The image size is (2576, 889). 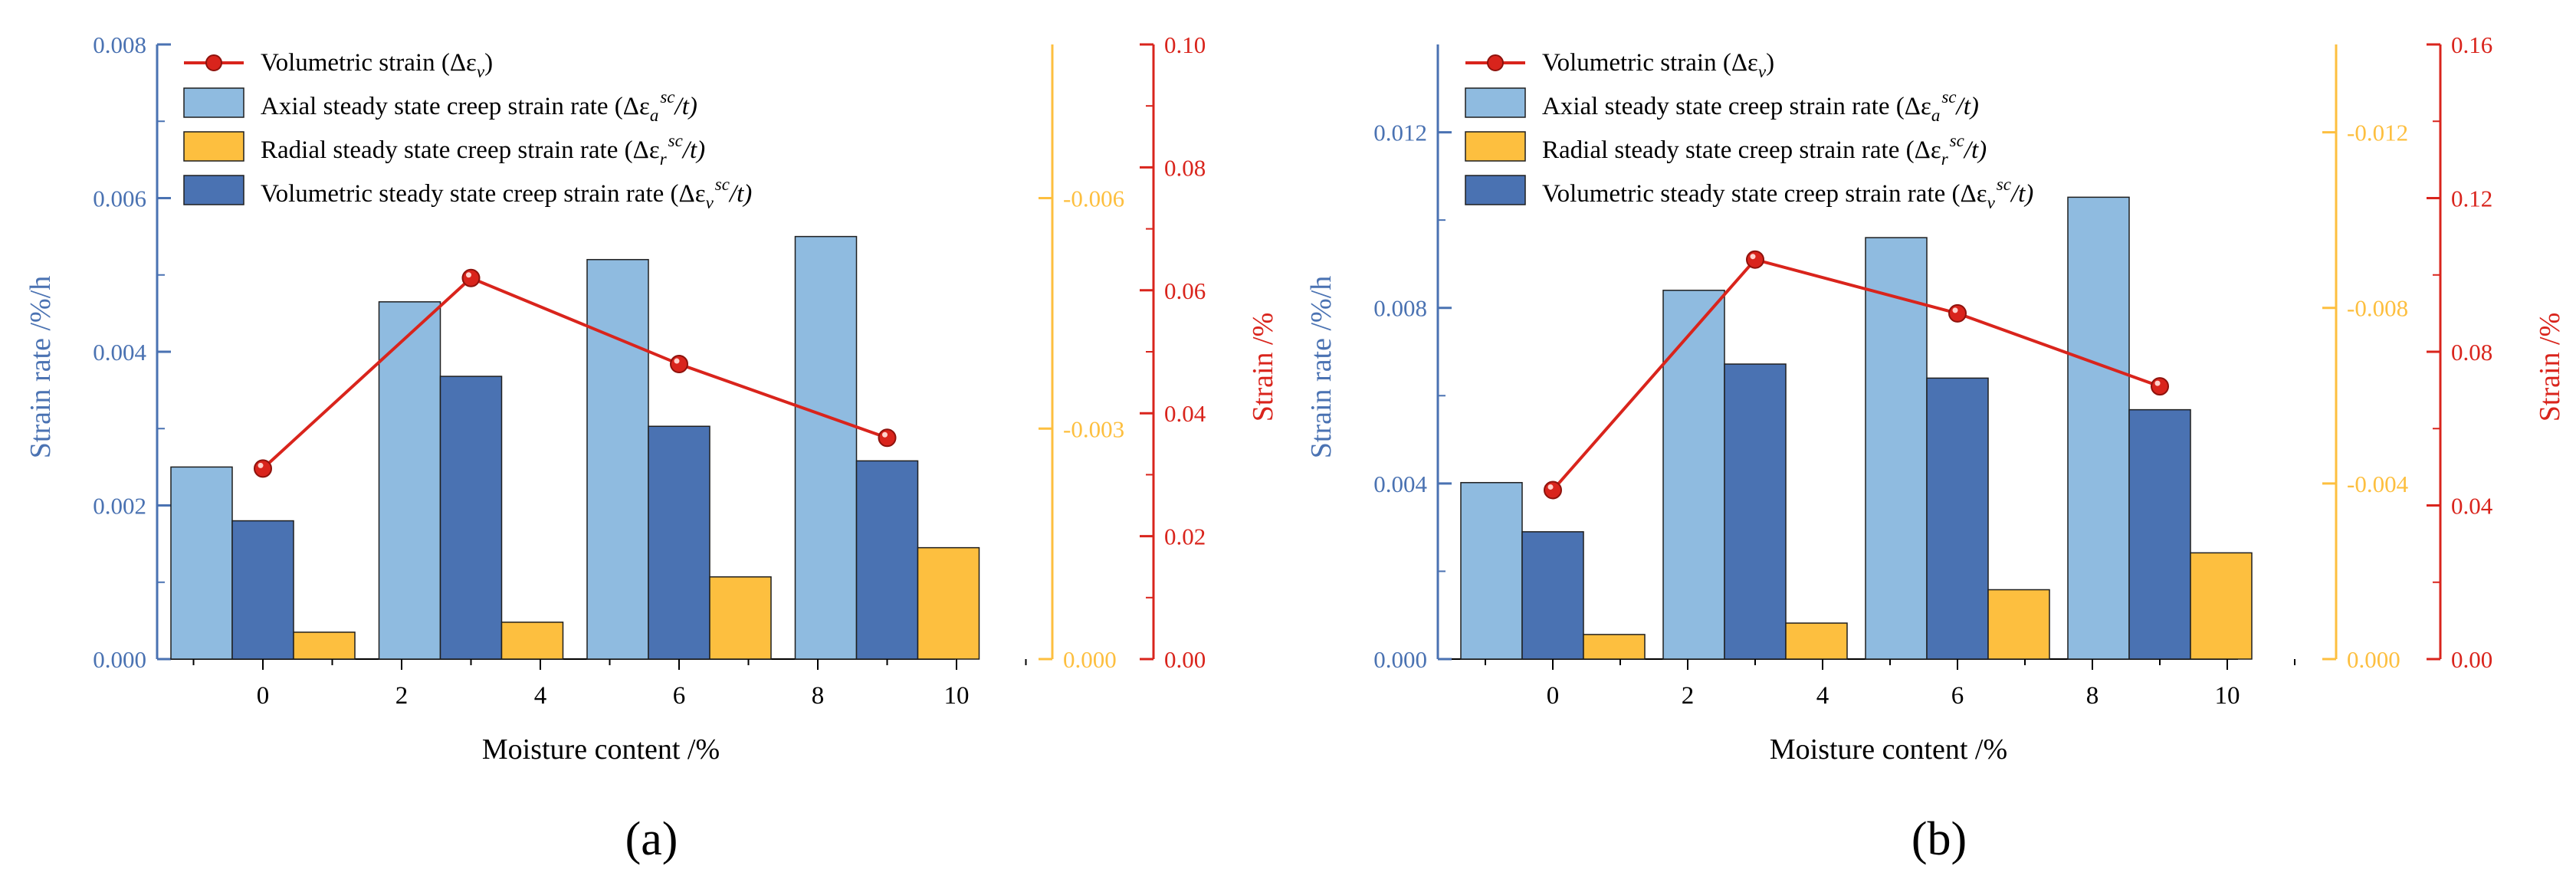 I want to click on radial-tick-label: -0.012, so click(x=2377, y=133).